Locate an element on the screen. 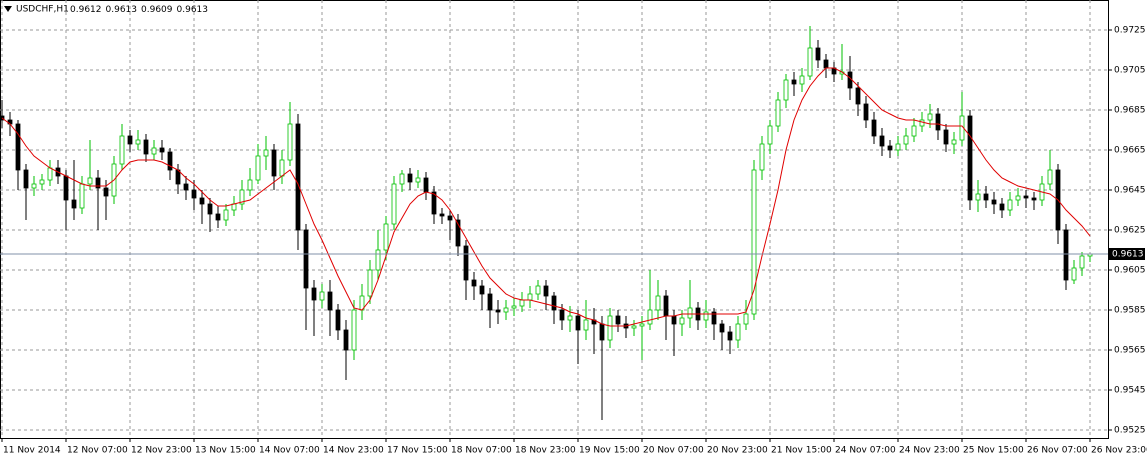 Image resolution: width=1147 pixels, height=459 pixels. x-tick-label: 25 Nov 15:00 is located at coordinates (993, 451).